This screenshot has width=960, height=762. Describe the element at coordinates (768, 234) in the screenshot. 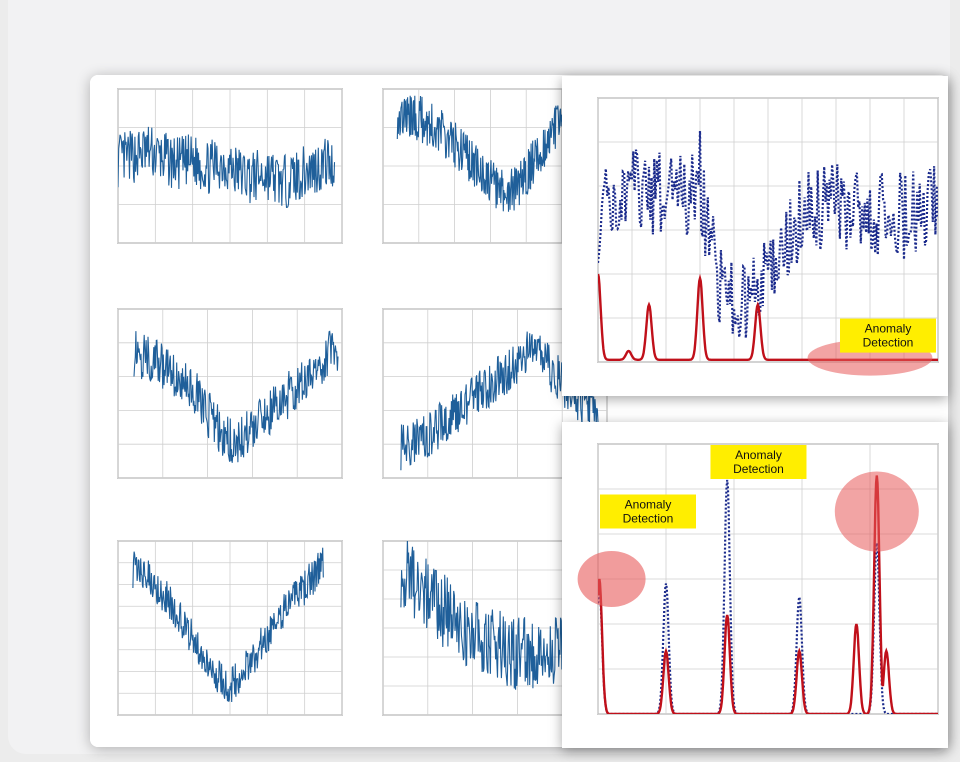

I see `density-dotted-line` at that location.